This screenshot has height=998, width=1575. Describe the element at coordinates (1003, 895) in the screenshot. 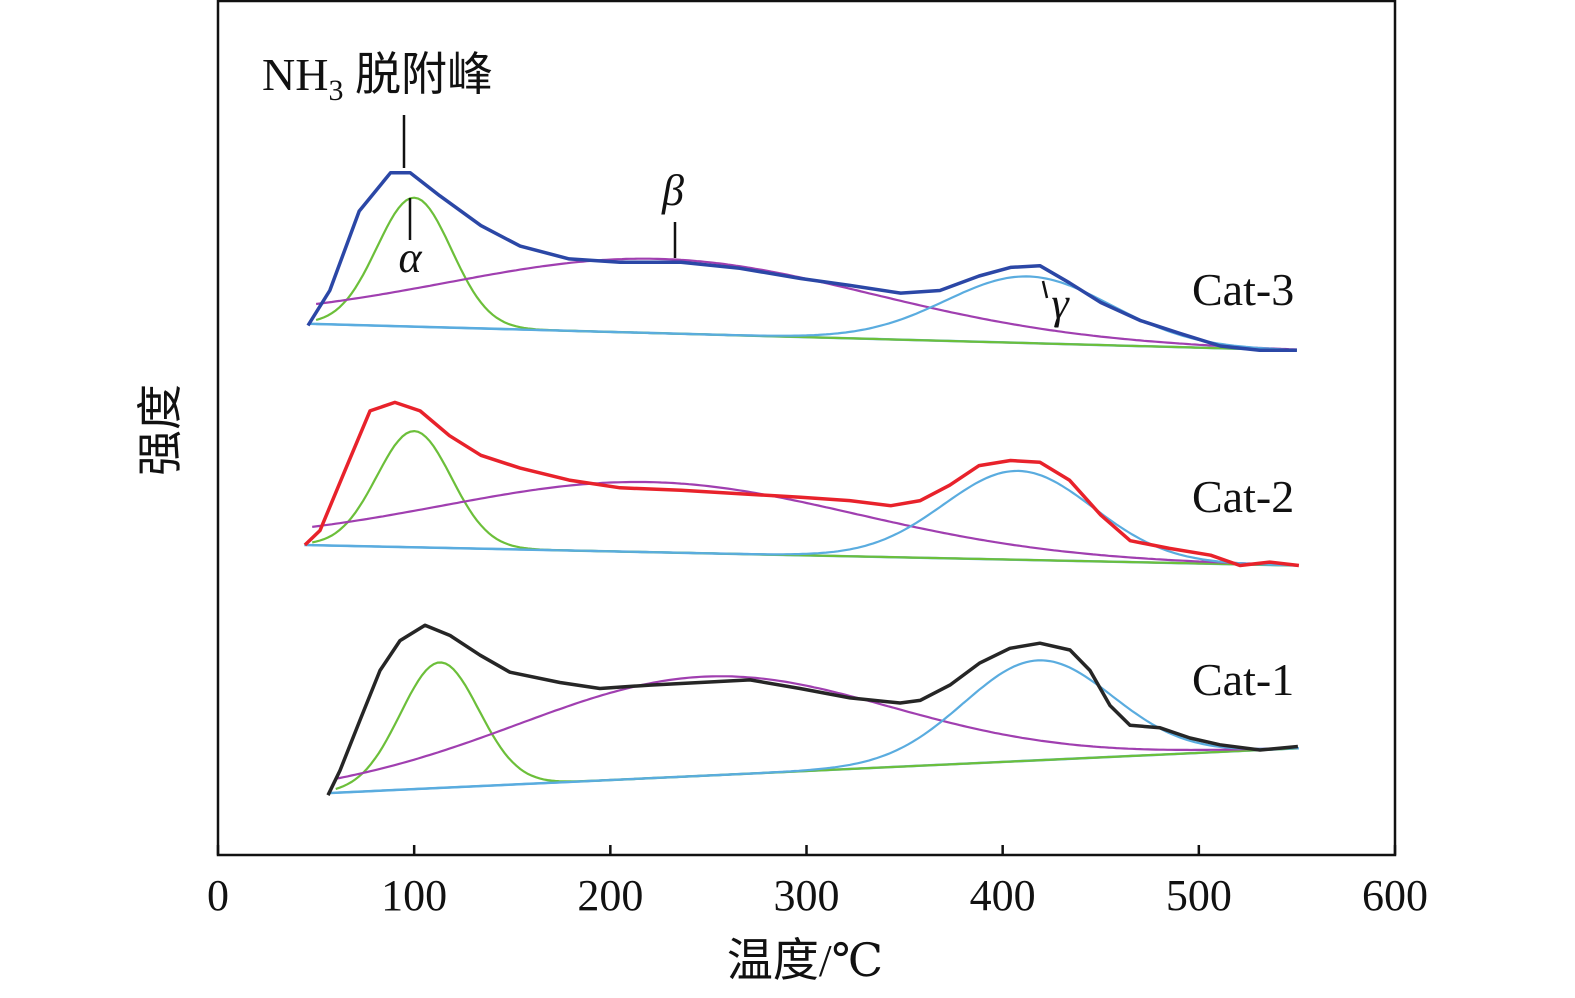

I see `x-tick-label: 400` at that location.